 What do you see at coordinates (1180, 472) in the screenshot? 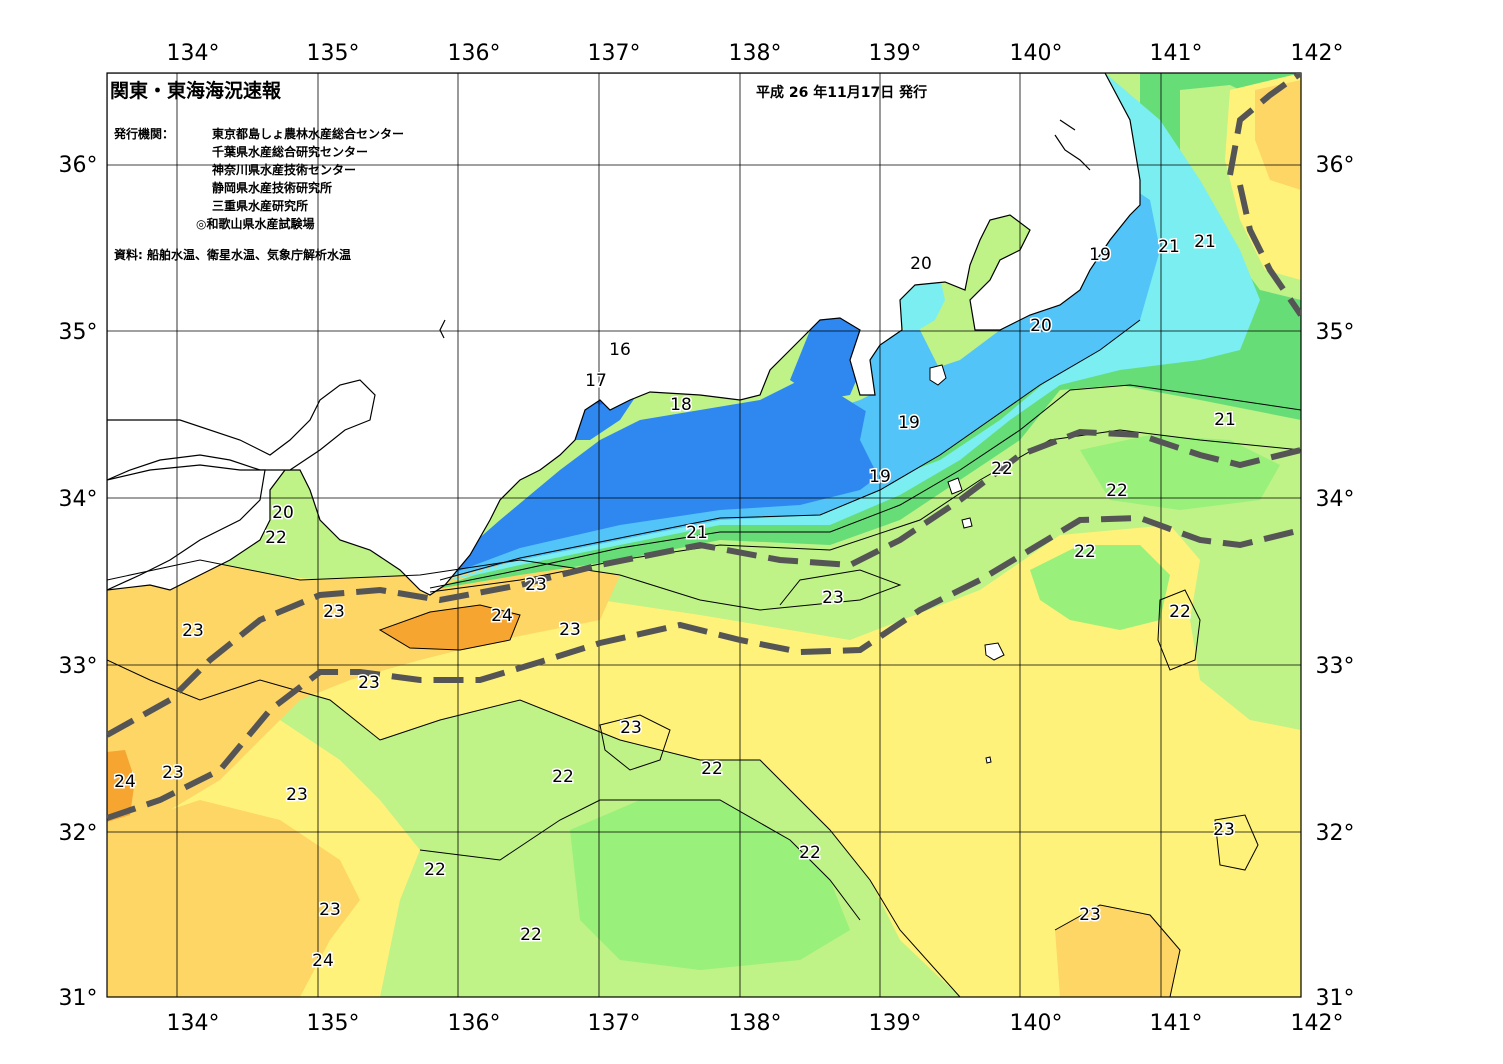
I see `sea-22c-dark-zone-ne` at bounding box center [1180, 472].